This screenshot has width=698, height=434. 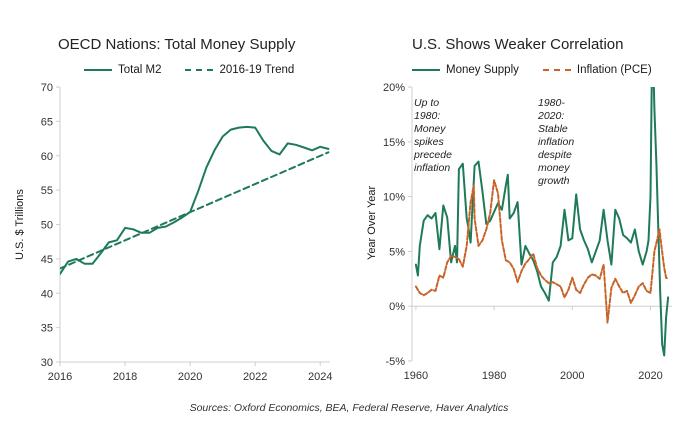 I want to click on x-tick-label: 2000, so click(x=572, y=376).